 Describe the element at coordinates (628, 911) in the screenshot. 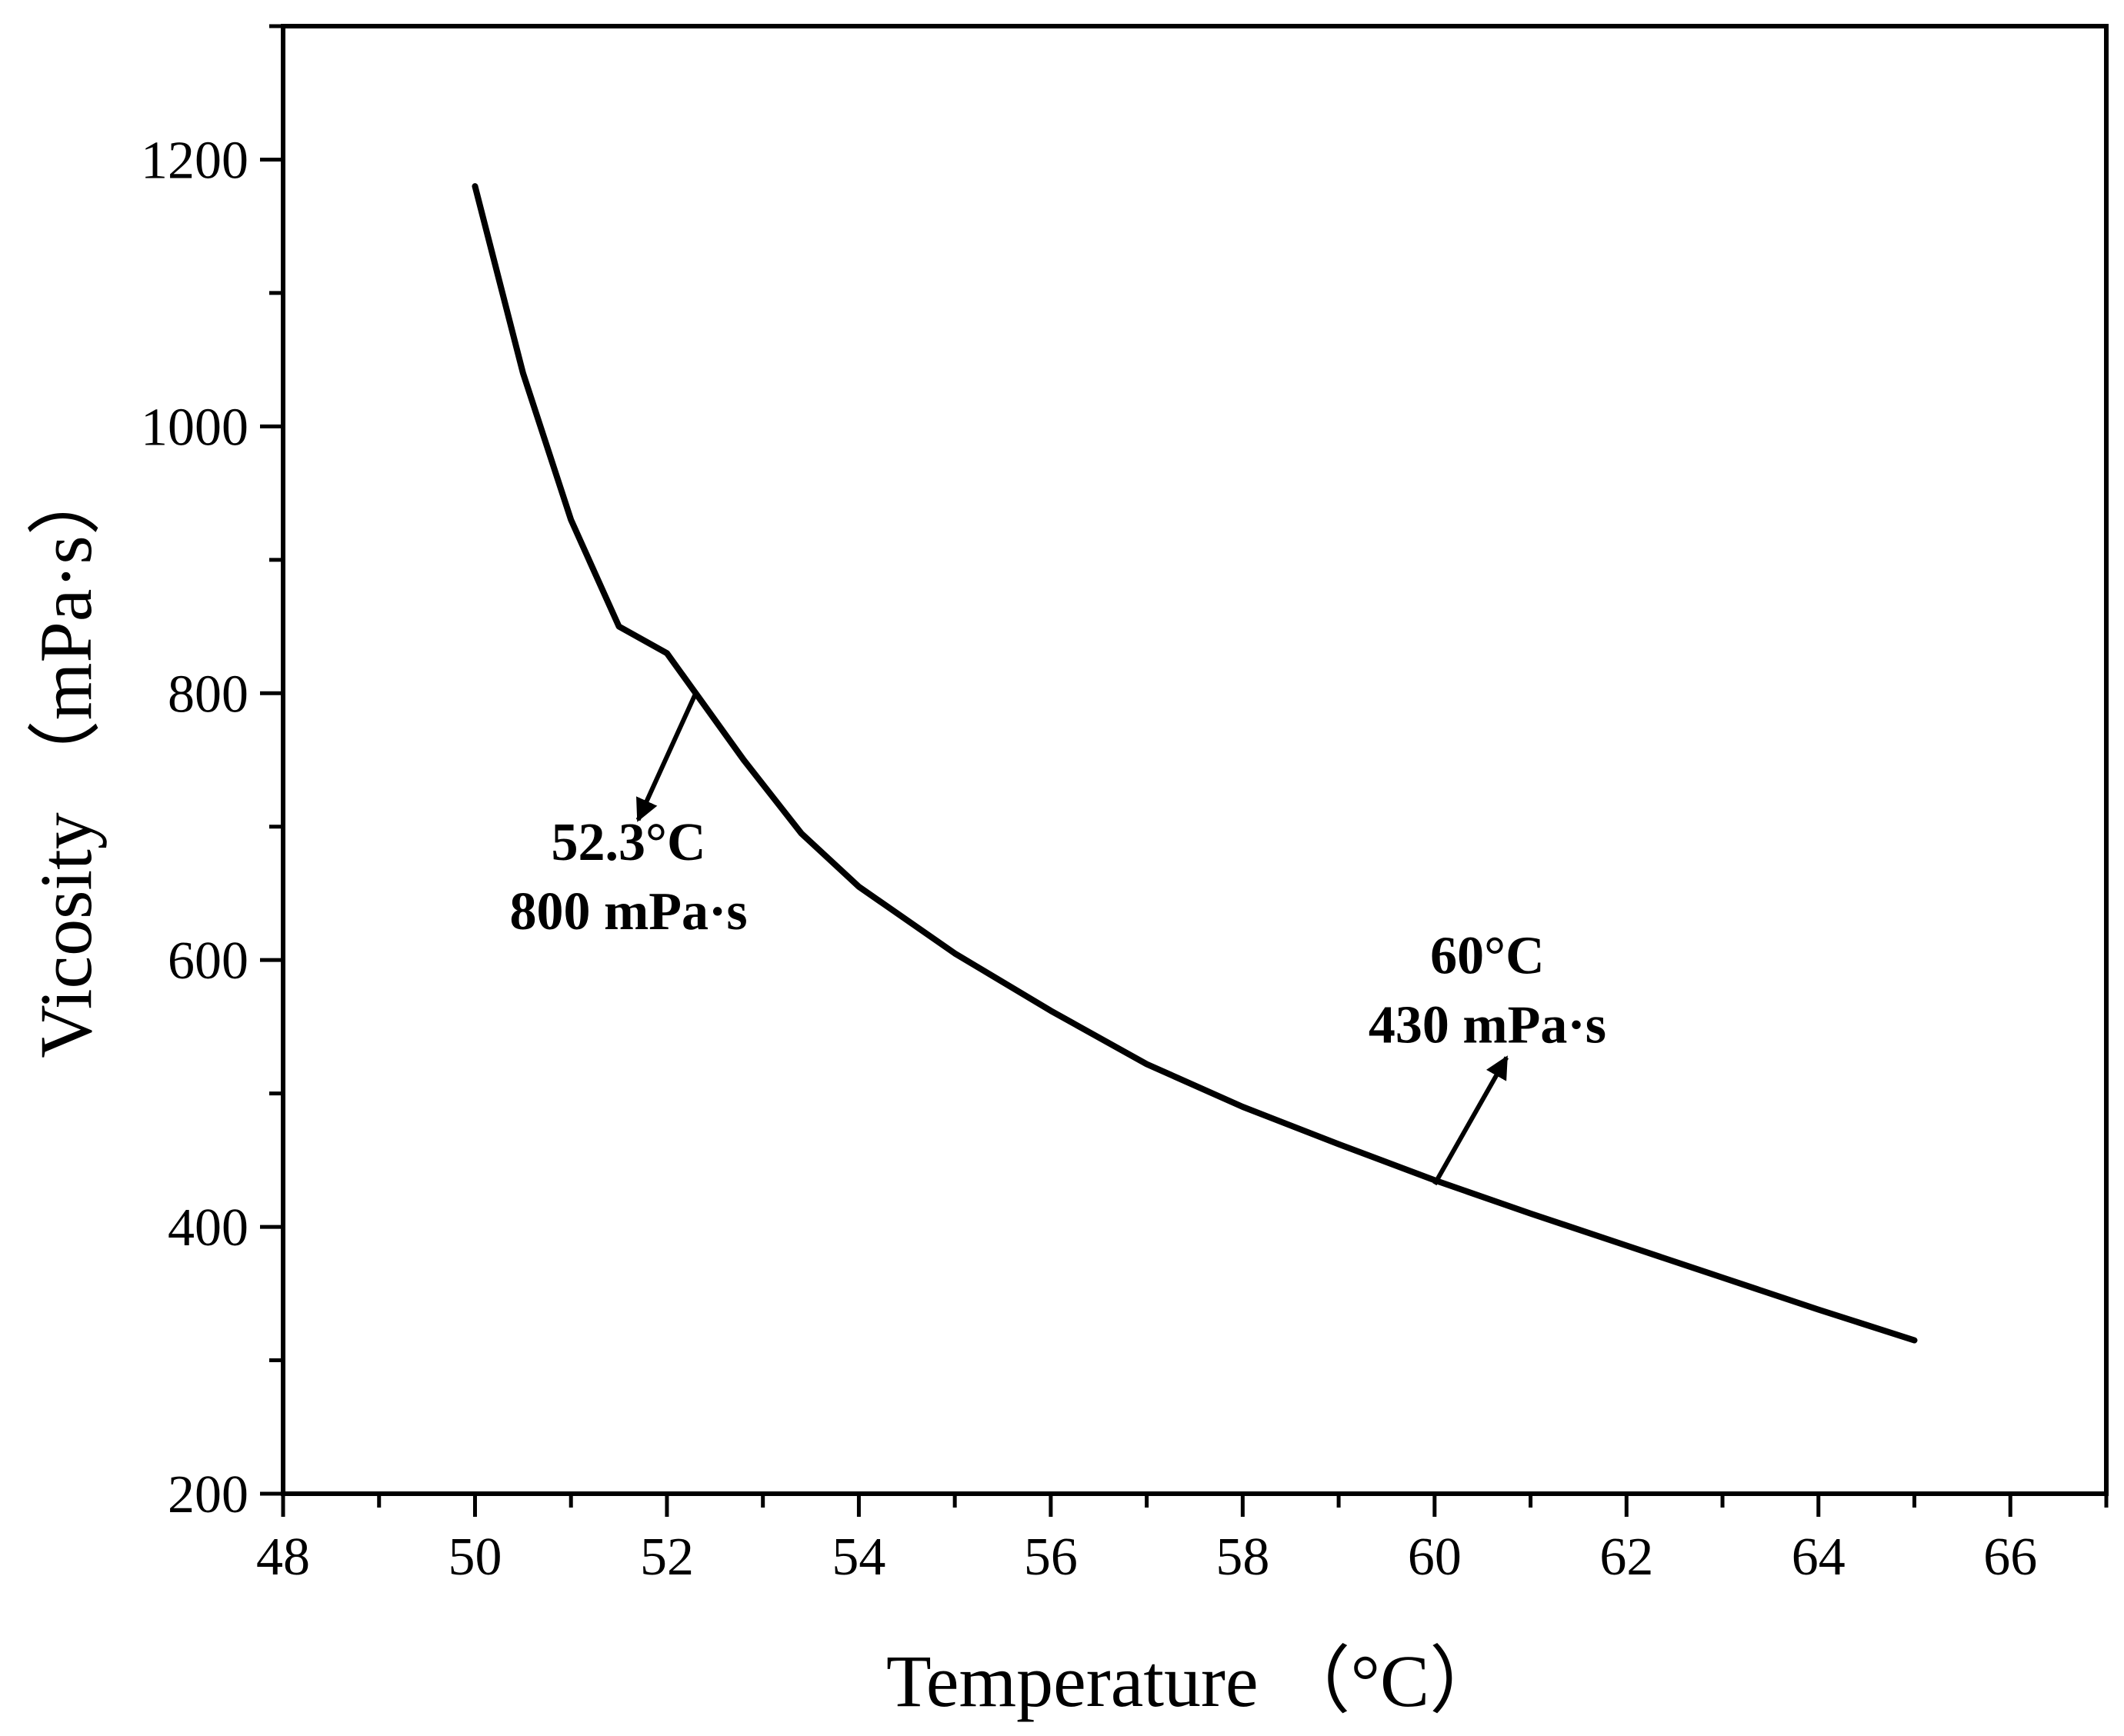

I see `annotation-label: 800 mPa·s` at that location.